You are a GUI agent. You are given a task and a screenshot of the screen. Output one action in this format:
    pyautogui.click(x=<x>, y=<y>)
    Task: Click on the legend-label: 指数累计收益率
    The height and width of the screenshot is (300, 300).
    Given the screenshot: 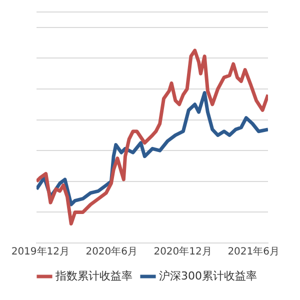 What is the action you would take?
    pyautogui.click(x=93, y=275)
    